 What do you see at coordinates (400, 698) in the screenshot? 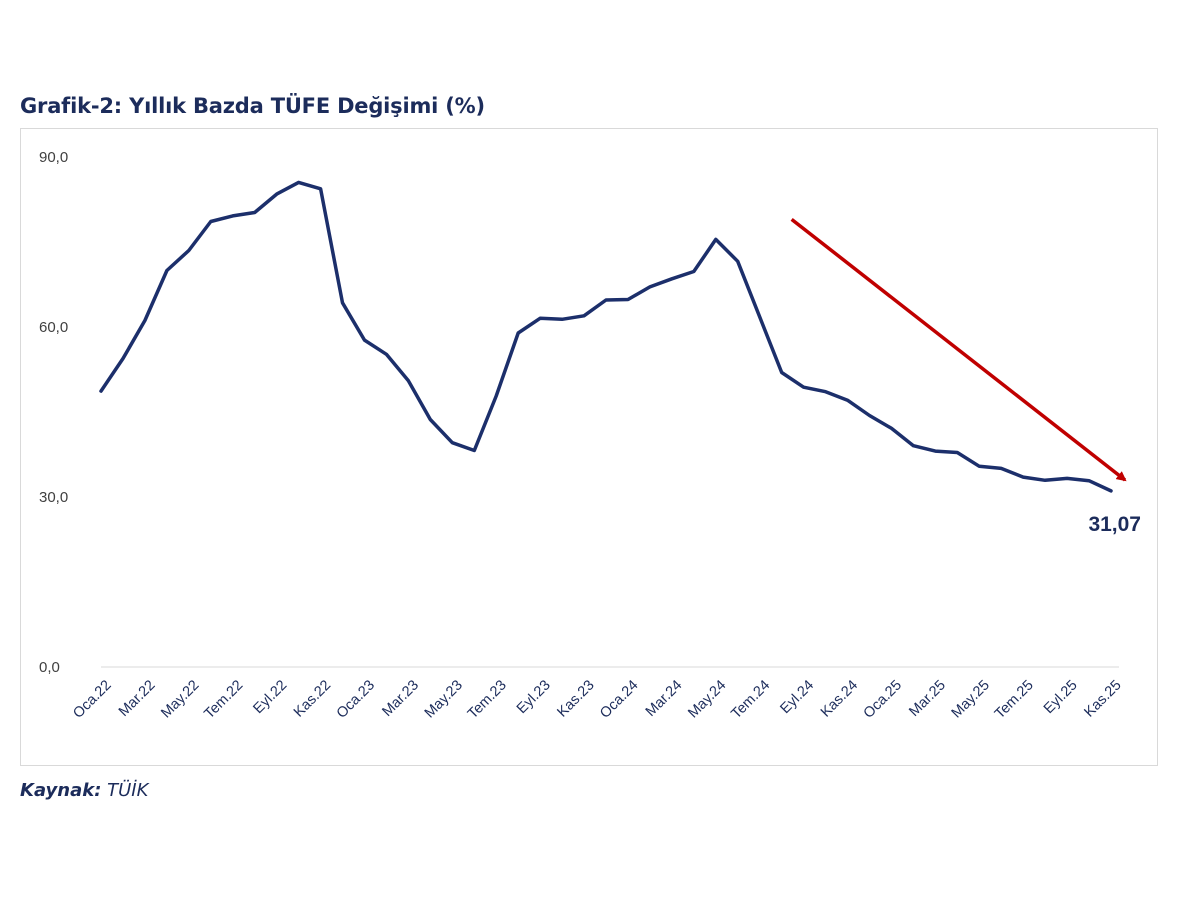
I see `x-tick-label: Mar.23` at bounding box center [400, 698].